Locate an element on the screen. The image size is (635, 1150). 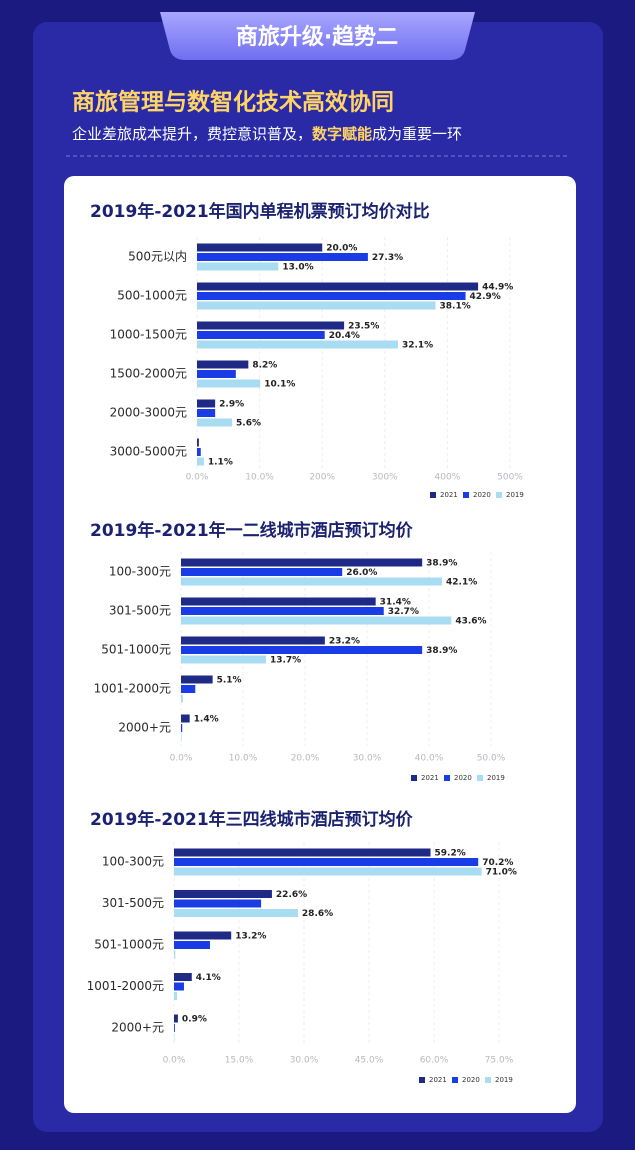
x-tick-label: 45.0% is located at coordinates (369, 1061).